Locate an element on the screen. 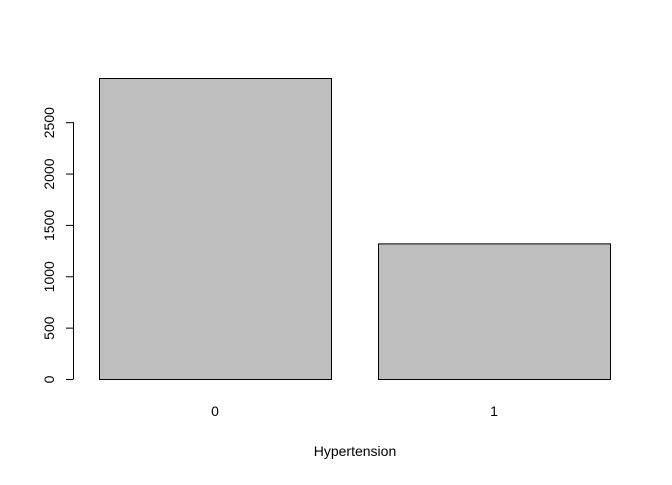  y-tick-label-1000: 1000 is located at coordinates (49, 276).